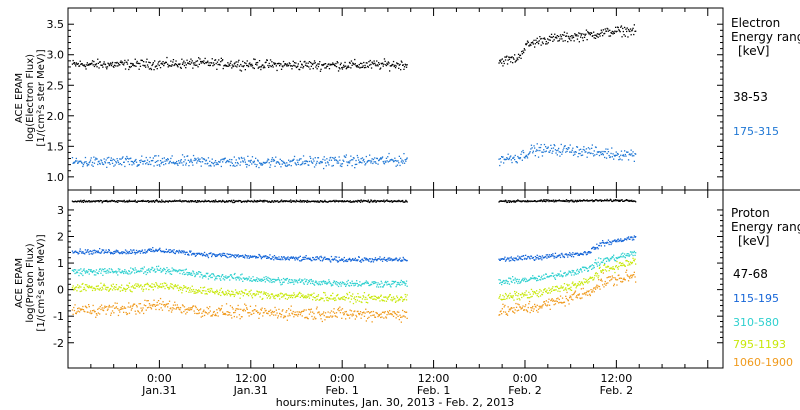 This screenshot has height=410, width=800. What do you see at coordinates (56, 24) in the screenshot?
I see `electron-ytick-label: 3.5` at bounding box center [56, 24].